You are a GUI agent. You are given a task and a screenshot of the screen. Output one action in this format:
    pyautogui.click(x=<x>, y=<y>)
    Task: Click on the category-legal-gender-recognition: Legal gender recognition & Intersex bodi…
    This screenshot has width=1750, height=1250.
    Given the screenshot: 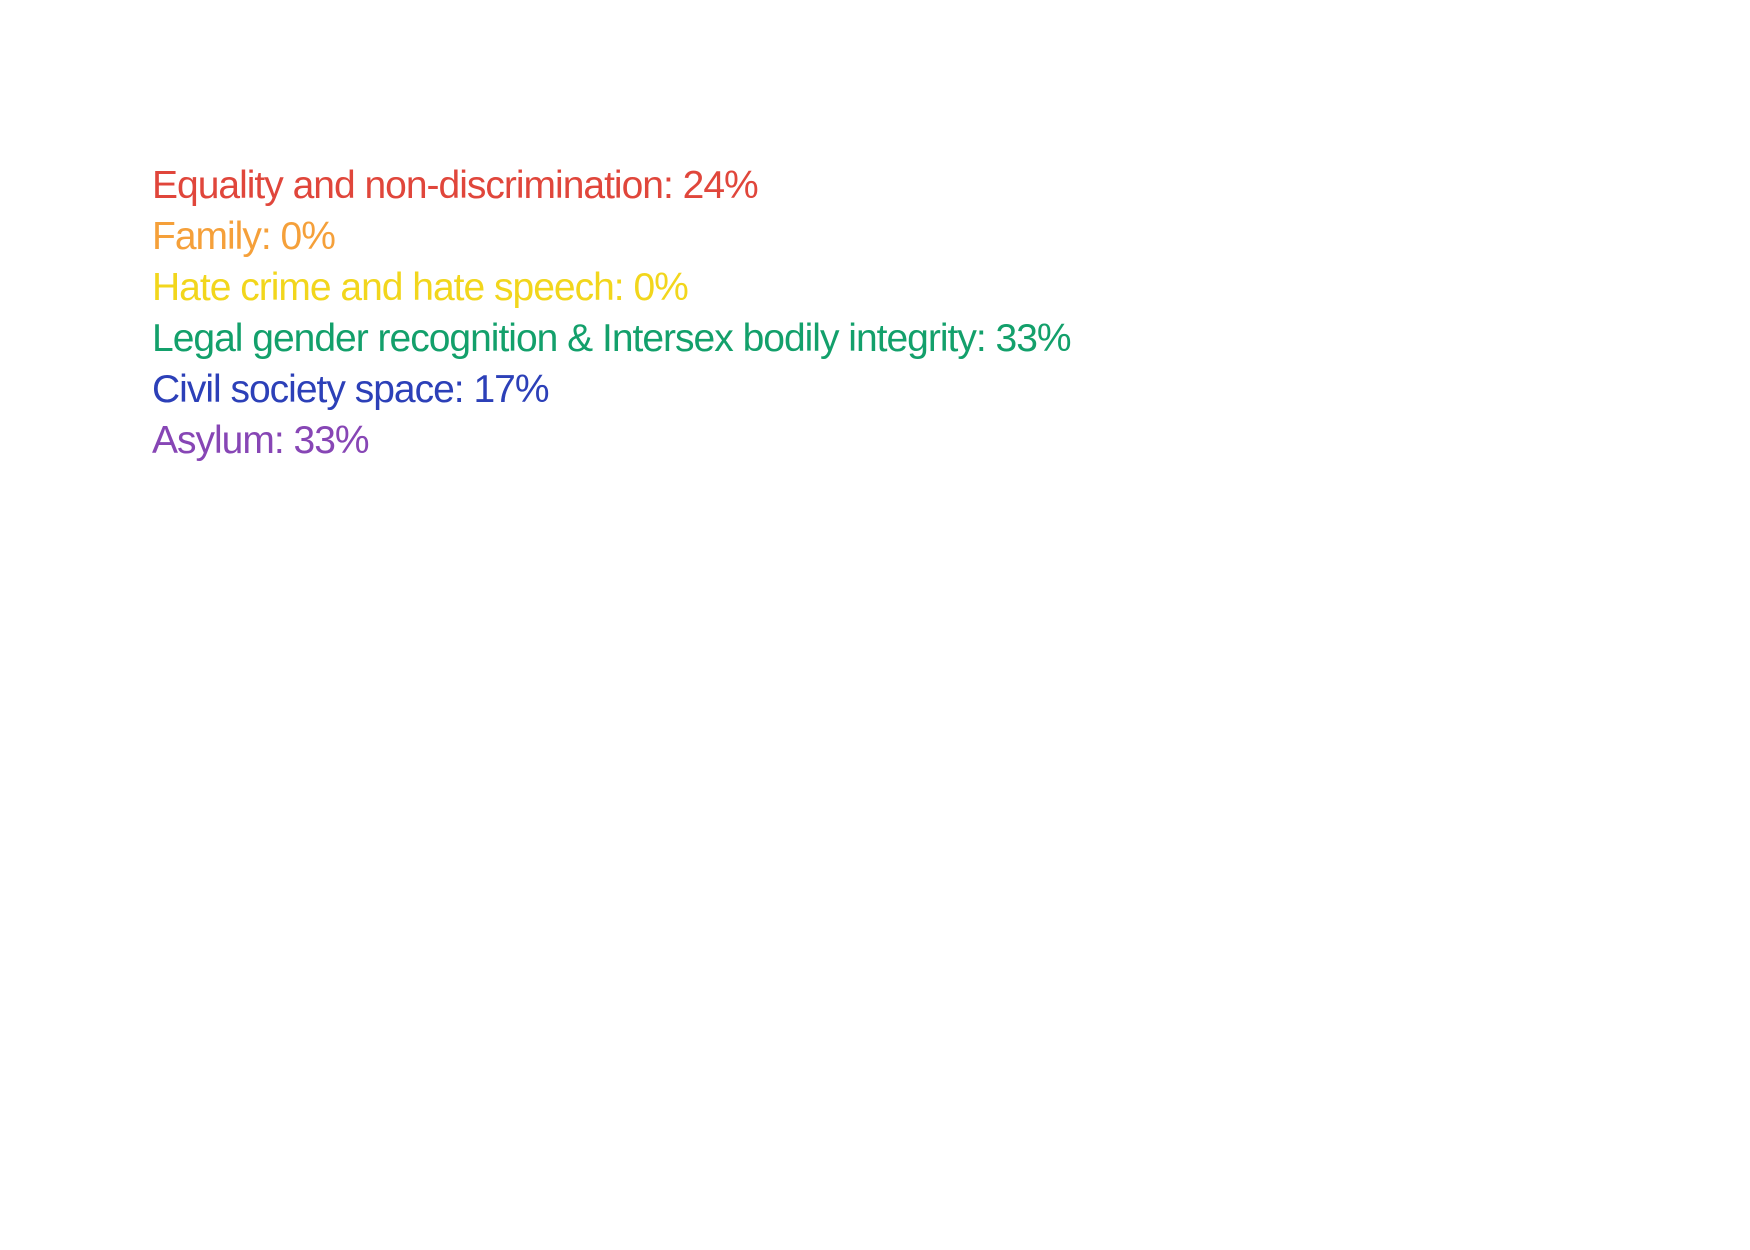 What is the action you would take?
    pyautogui.click(x=612, y=338)
    